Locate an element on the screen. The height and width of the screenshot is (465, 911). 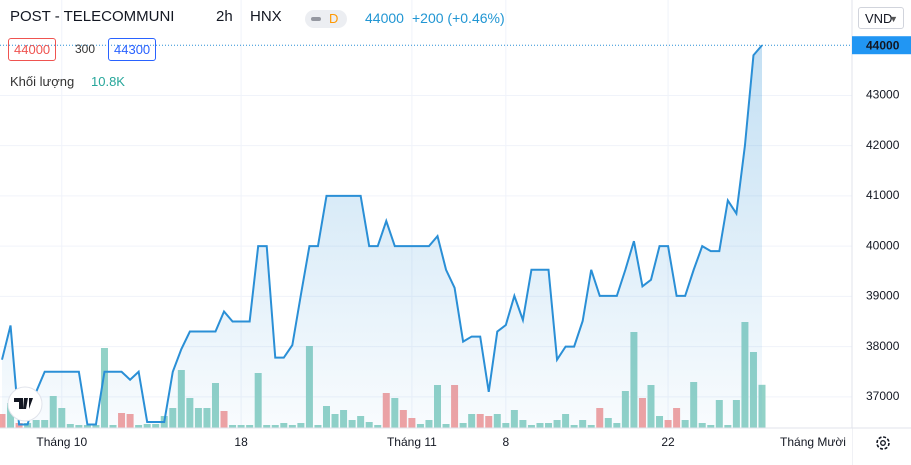
y-tick-label: 43000 is located at coordinates (883, 95).